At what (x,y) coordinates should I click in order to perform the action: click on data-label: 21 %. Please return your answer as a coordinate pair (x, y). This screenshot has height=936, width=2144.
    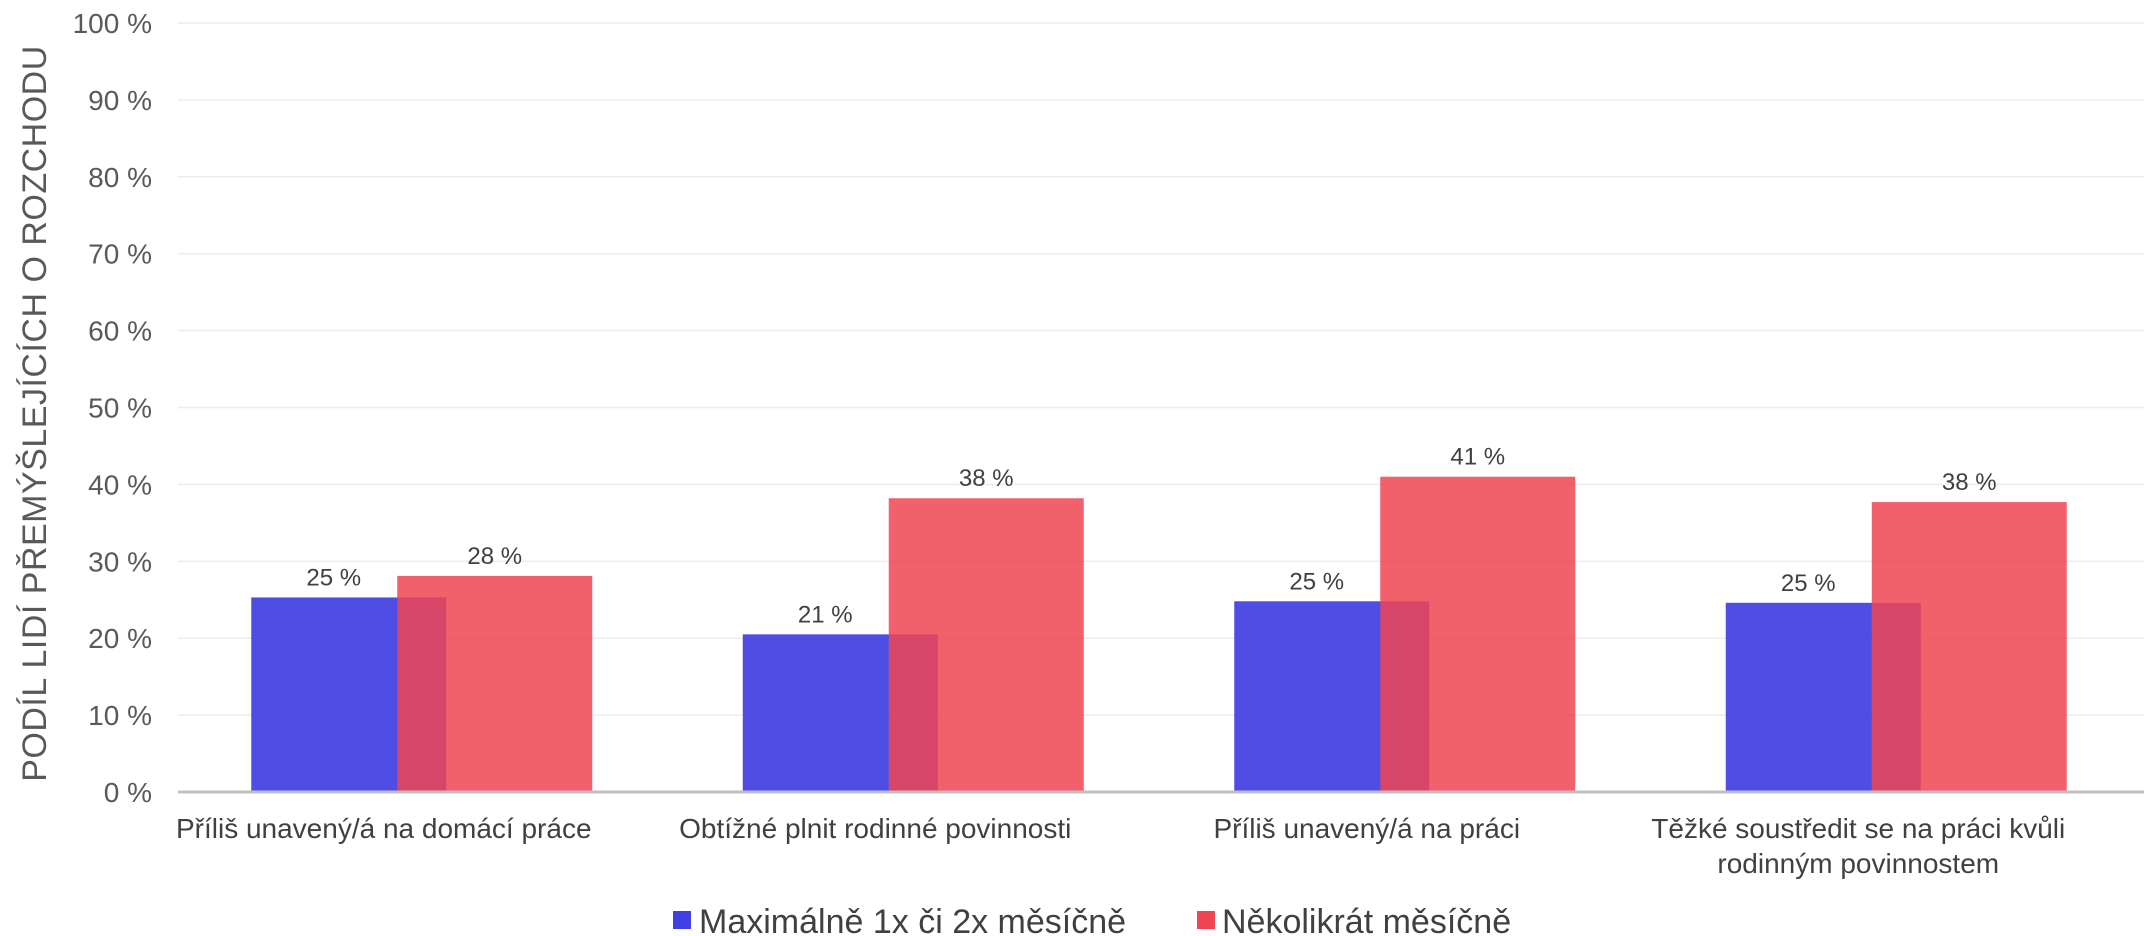
    Looking at the image, I should click on (825, 614).